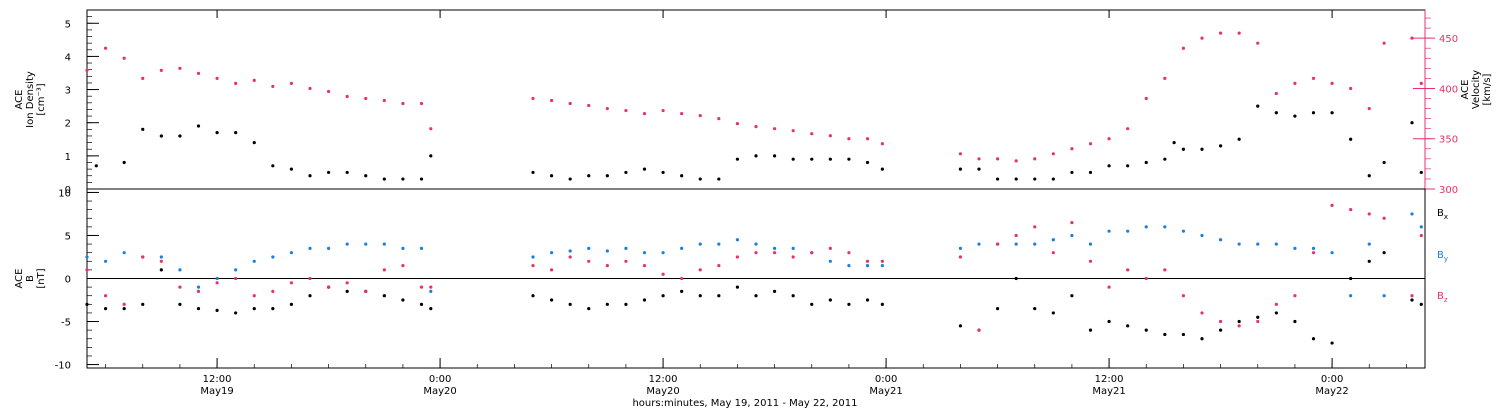 Image resolution: width=1500 pixels, height=410 pixels. I want to click on field-tick-label: -10, so click(63, 366).